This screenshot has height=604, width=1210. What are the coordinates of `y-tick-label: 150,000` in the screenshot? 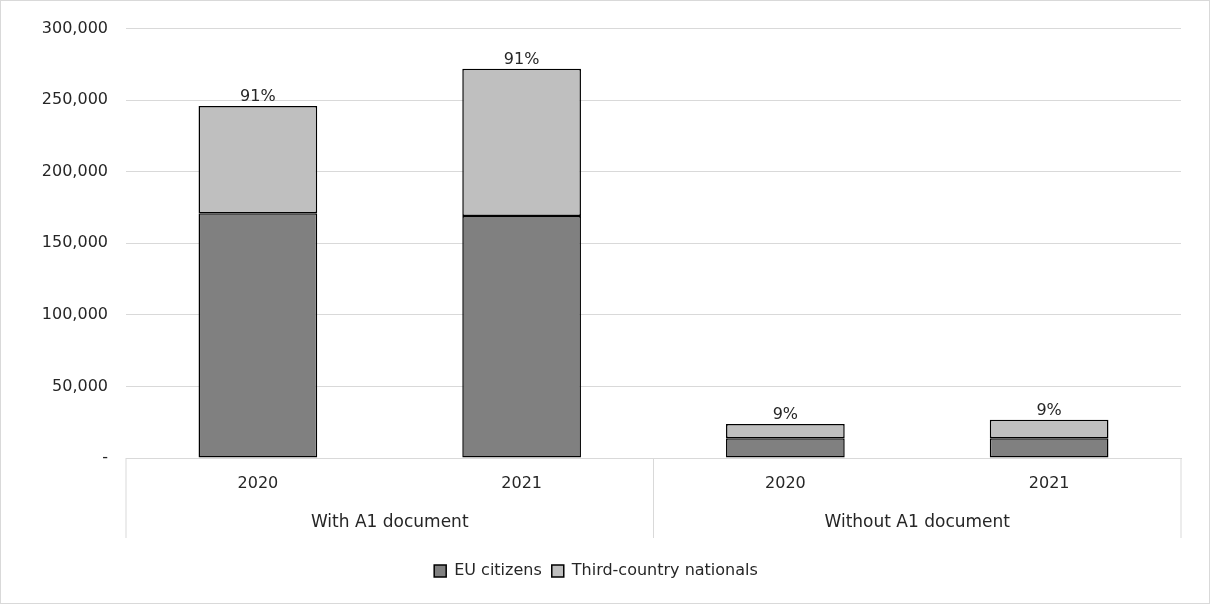 It's located at (74, 242).